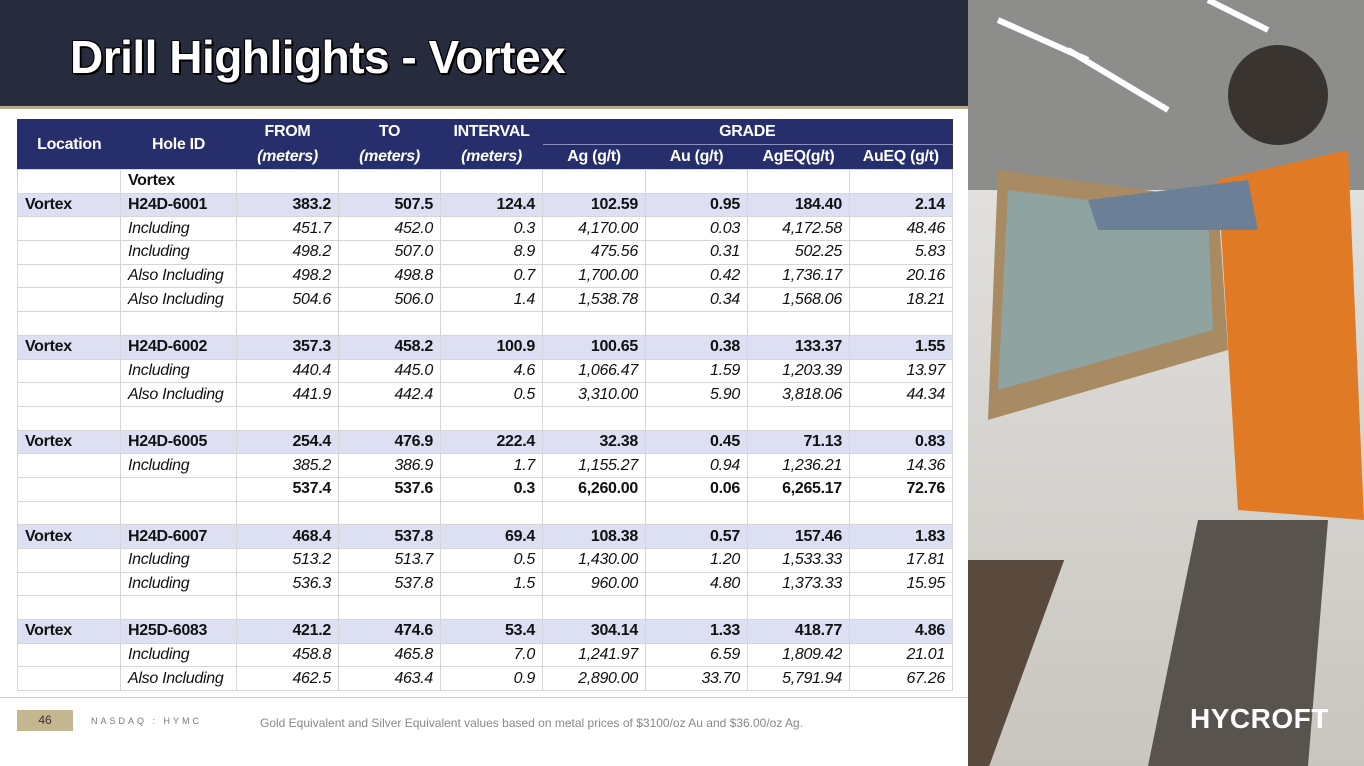 Image resolution: width=1364 pixels, height=766 pixels. I want to click on table-cell: 357.3, so click(287, 347).